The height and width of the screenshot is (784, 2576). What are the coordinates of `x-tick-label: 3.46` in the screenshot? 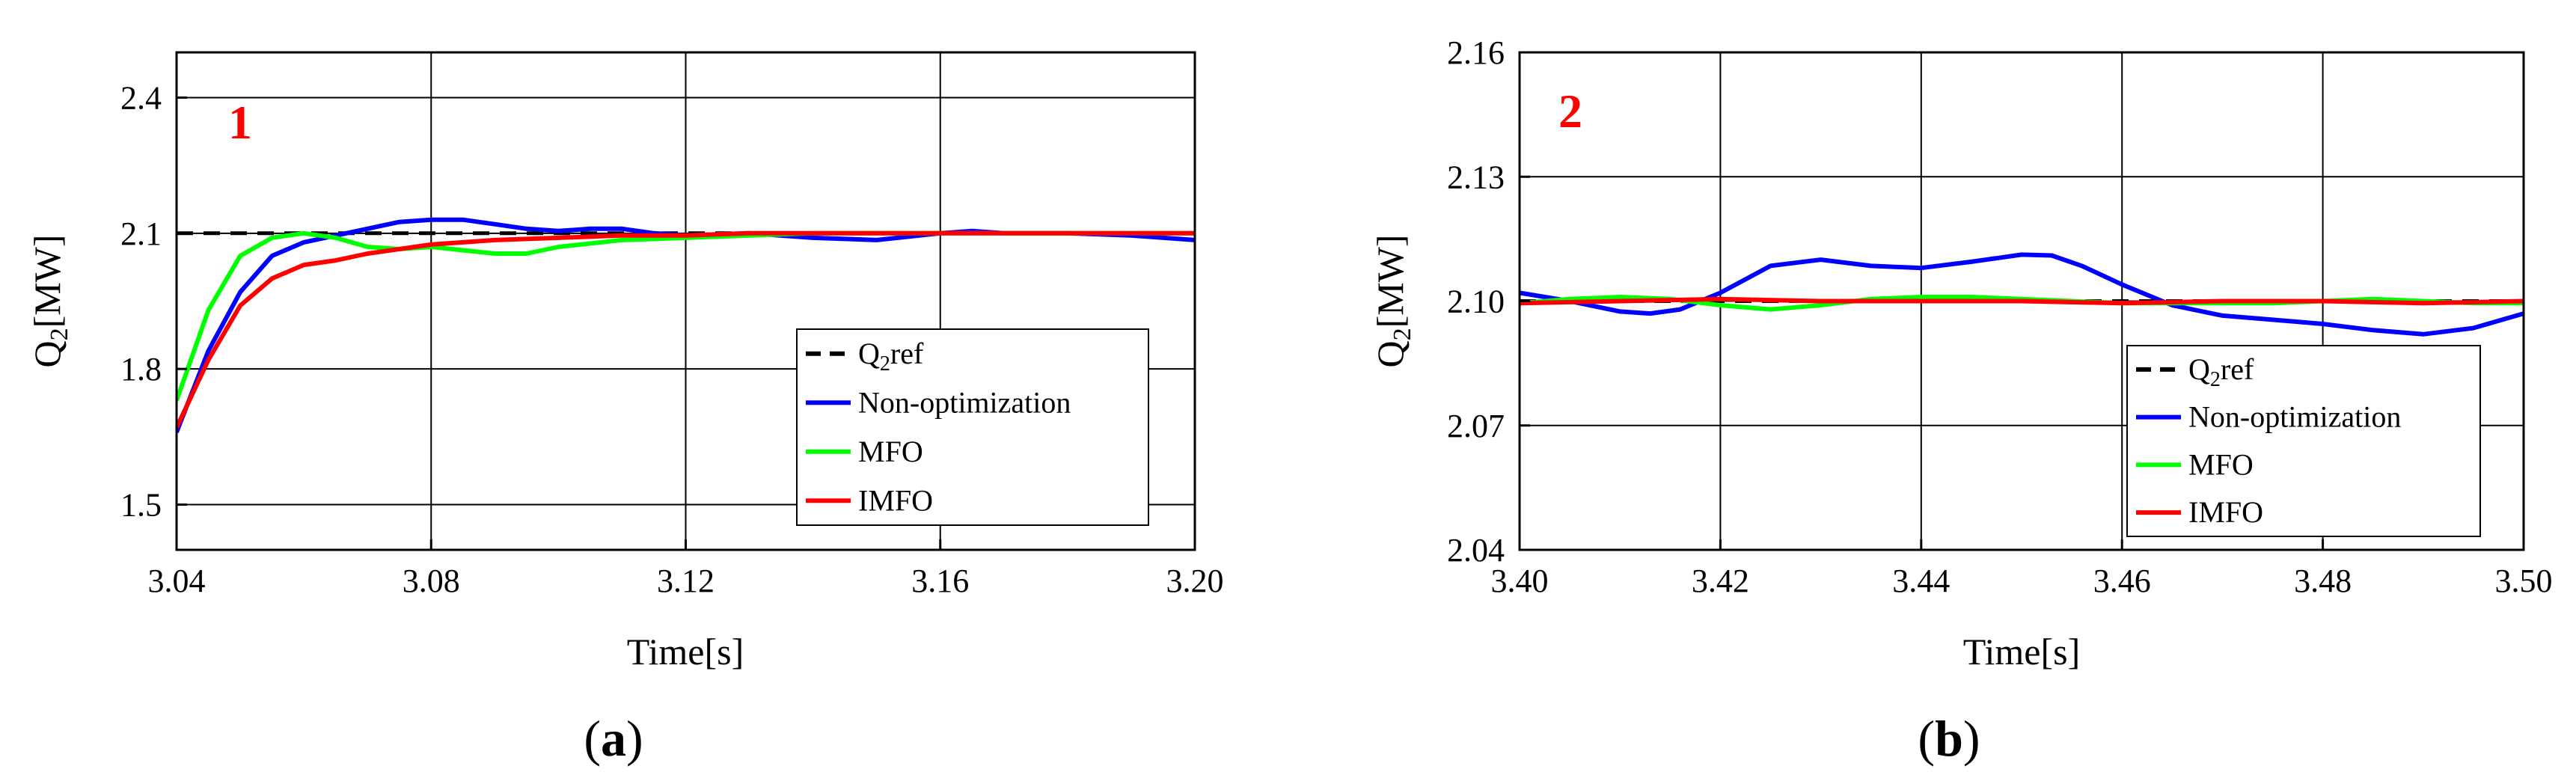 It's located at (2122, 581).